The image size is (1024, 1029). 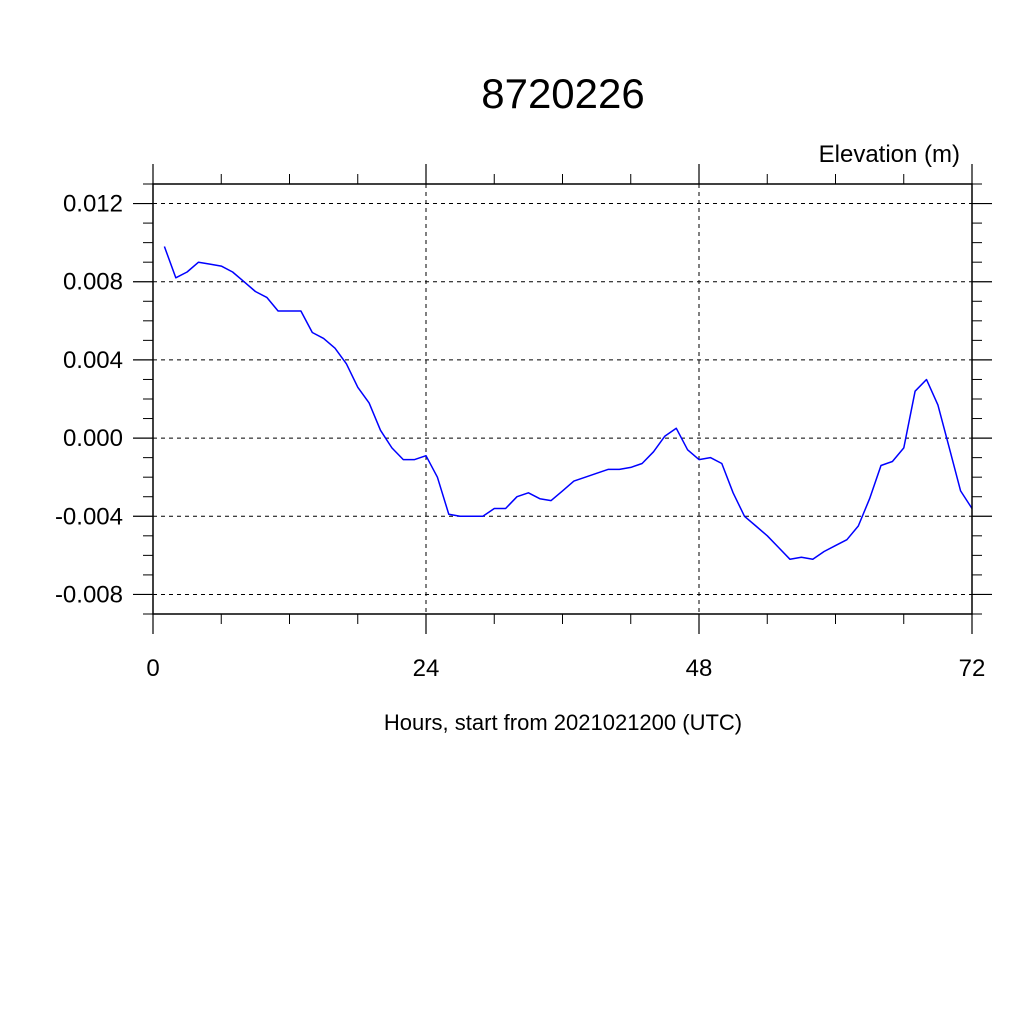 I want to click on x-tick-label: 24, so click(x=426, y=668).